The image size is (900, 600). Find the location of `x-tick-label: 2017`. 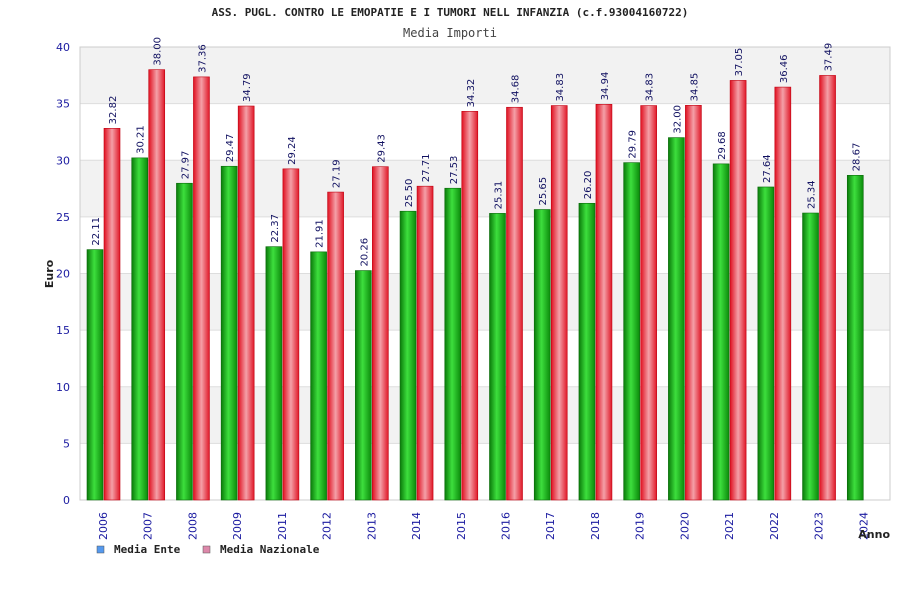

x-tick-label: 2017 is located at coordinates (550, 526).